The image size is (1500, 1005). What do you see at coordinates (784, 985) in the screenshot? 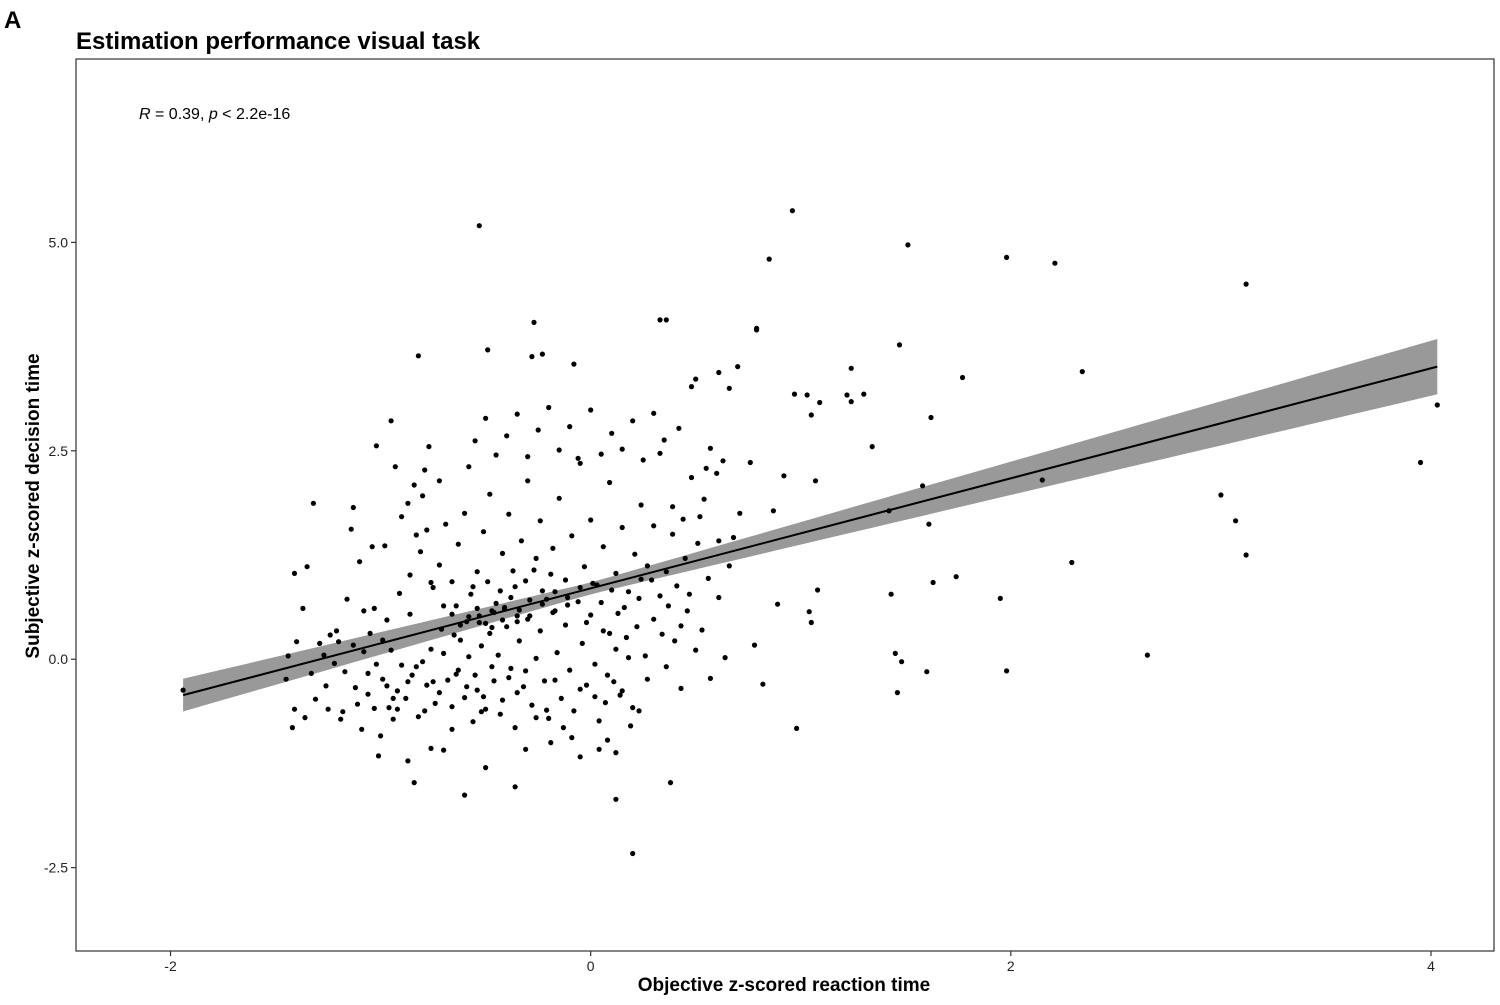
I see `x-axis-title: Objective z-scored reaction time` at bounding box center [784, 985].